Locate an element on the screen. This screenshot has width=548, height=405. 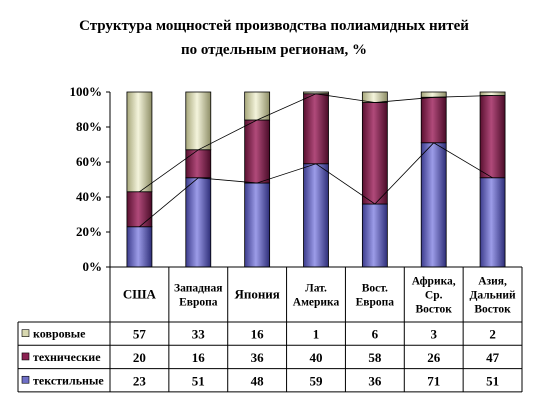
category-label-line: Вост. is located at coordinates (375, 289).